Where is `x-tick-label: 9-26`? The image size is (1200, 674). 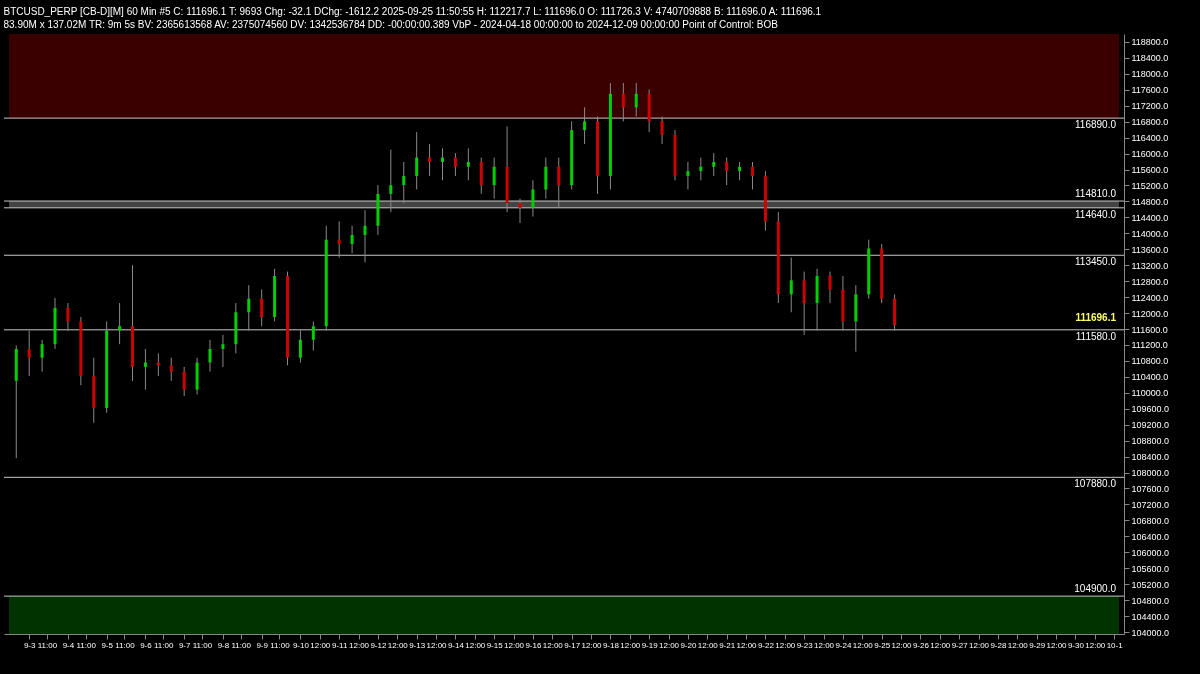 x-tick-label: 9-26 is located at coordinates (921, 645).